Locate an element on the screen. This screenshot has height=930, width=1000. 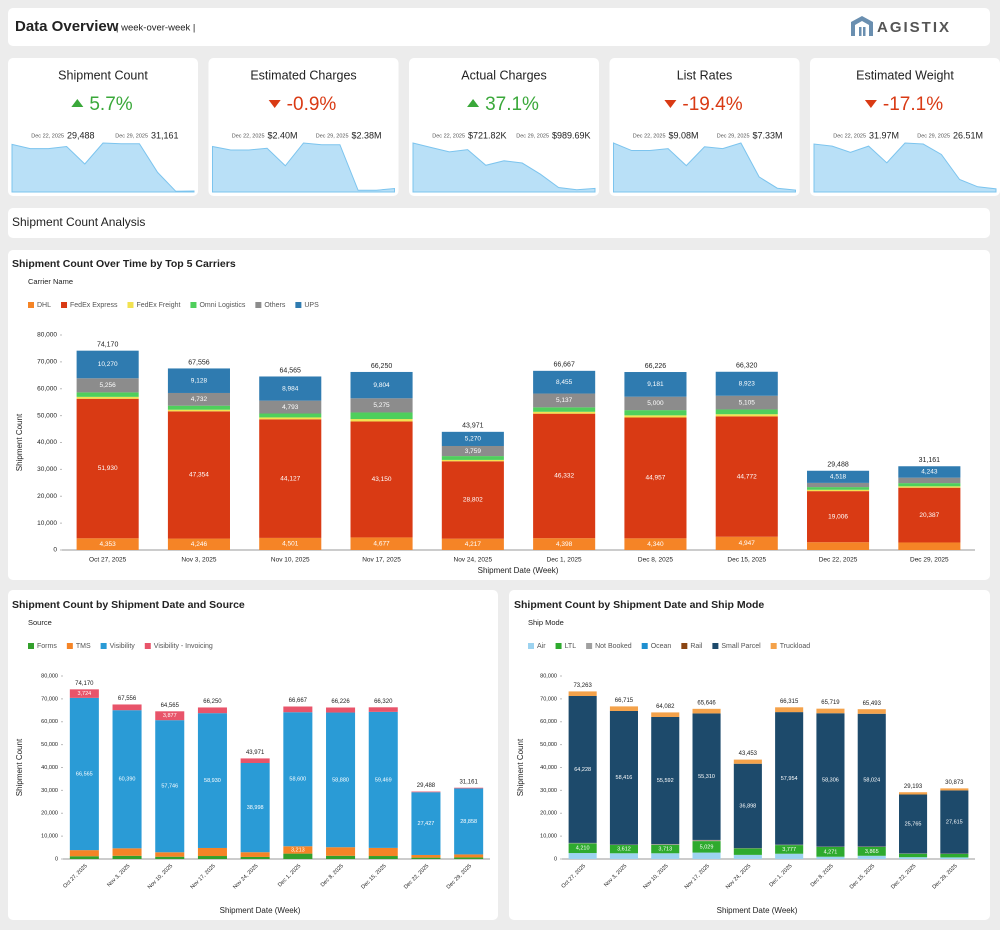
y-axis-label: Shipment Count is located at coordinates (19, 442).